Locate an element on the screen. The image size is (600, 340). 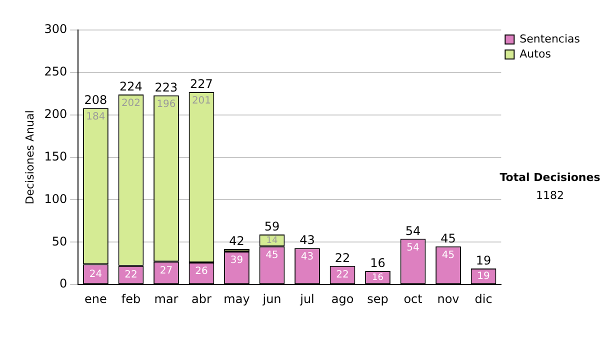
data-label: 54 is located at coordinates (413, 248).